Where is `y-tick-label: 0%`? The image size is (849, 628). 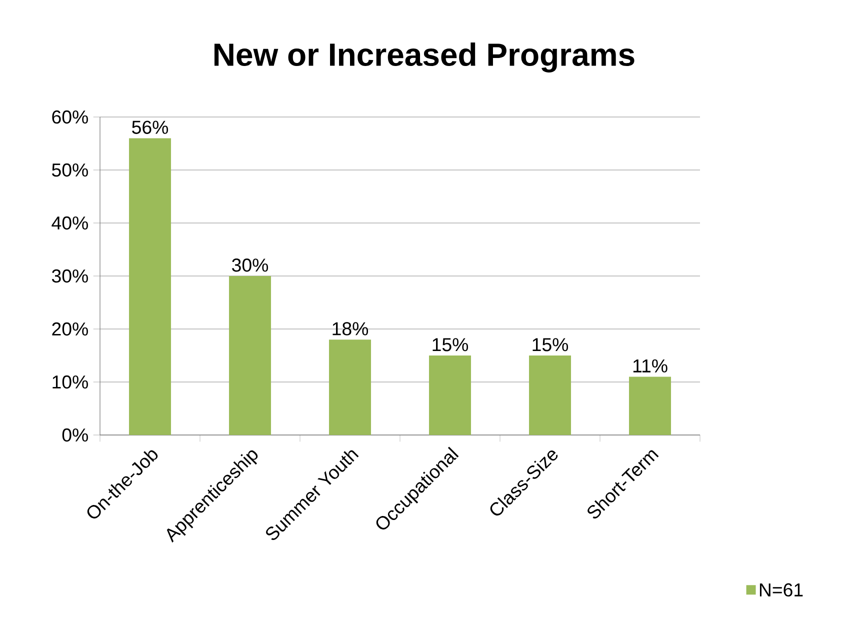
y-tick-label: 0% is located at coordinates (75, 435).